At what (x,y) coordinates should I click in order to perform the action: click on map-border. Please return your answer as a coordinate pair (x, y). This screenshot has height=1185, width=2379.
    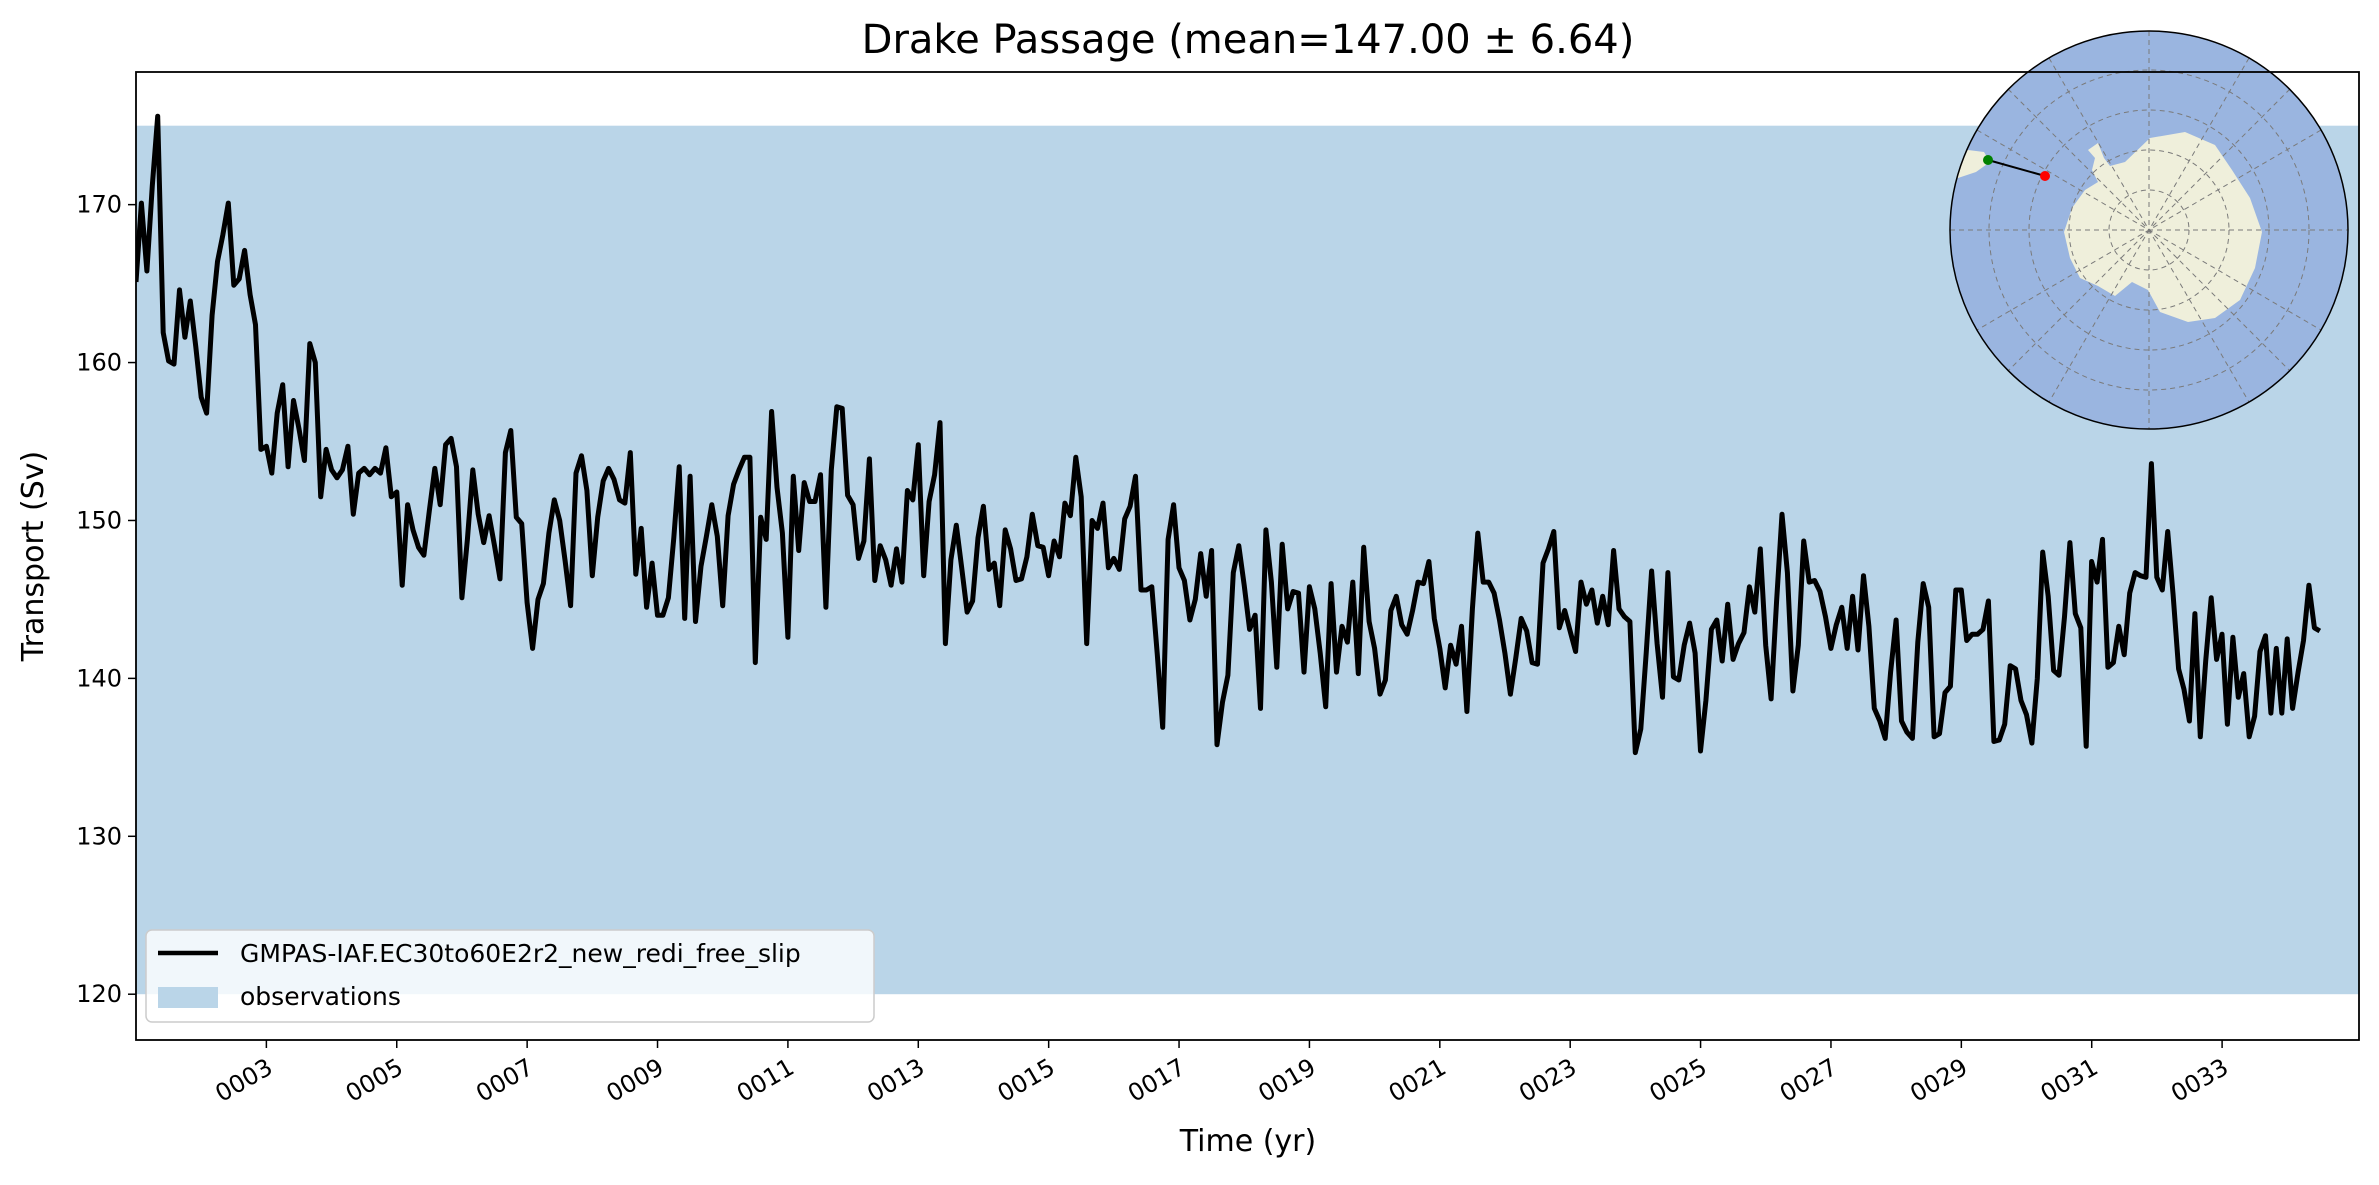
    Looking at the image, I should click on (2149, 230).